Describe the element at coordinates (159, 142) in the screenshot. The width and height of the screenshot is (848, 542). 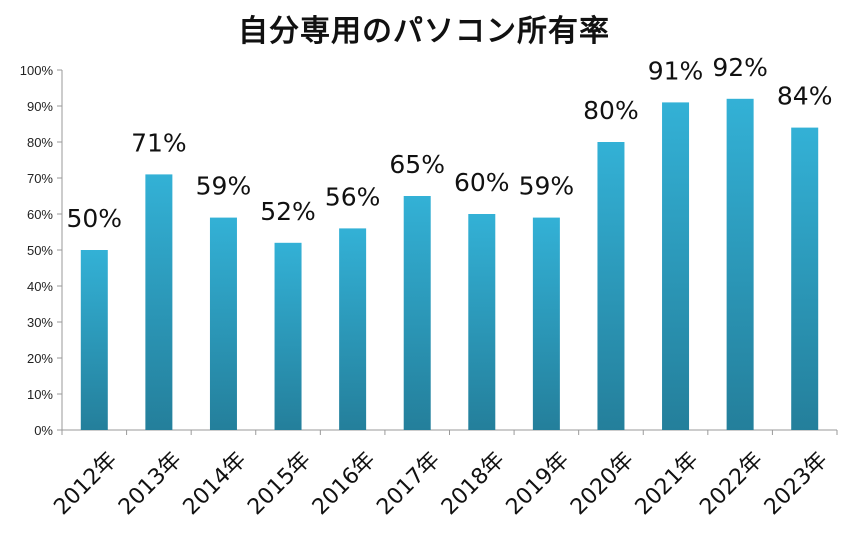
I see `data-label: 71%` at that location.